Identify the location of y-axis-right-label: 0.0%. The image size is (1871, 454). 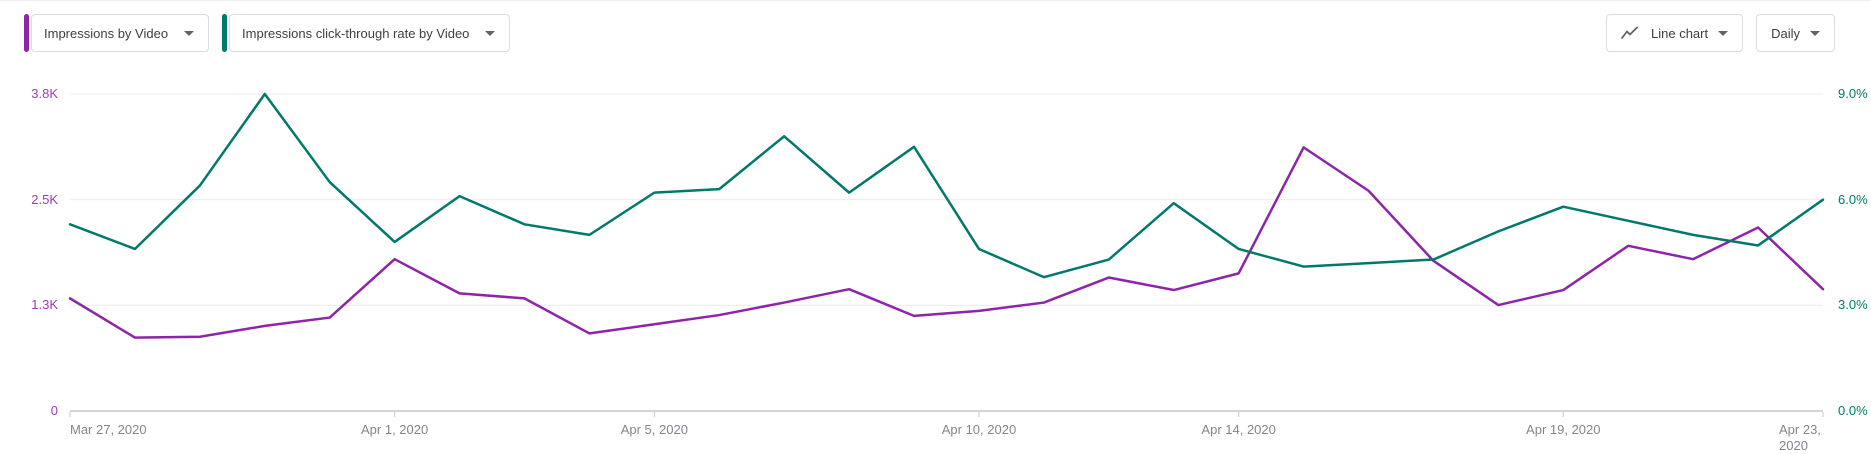
(1853, 410).